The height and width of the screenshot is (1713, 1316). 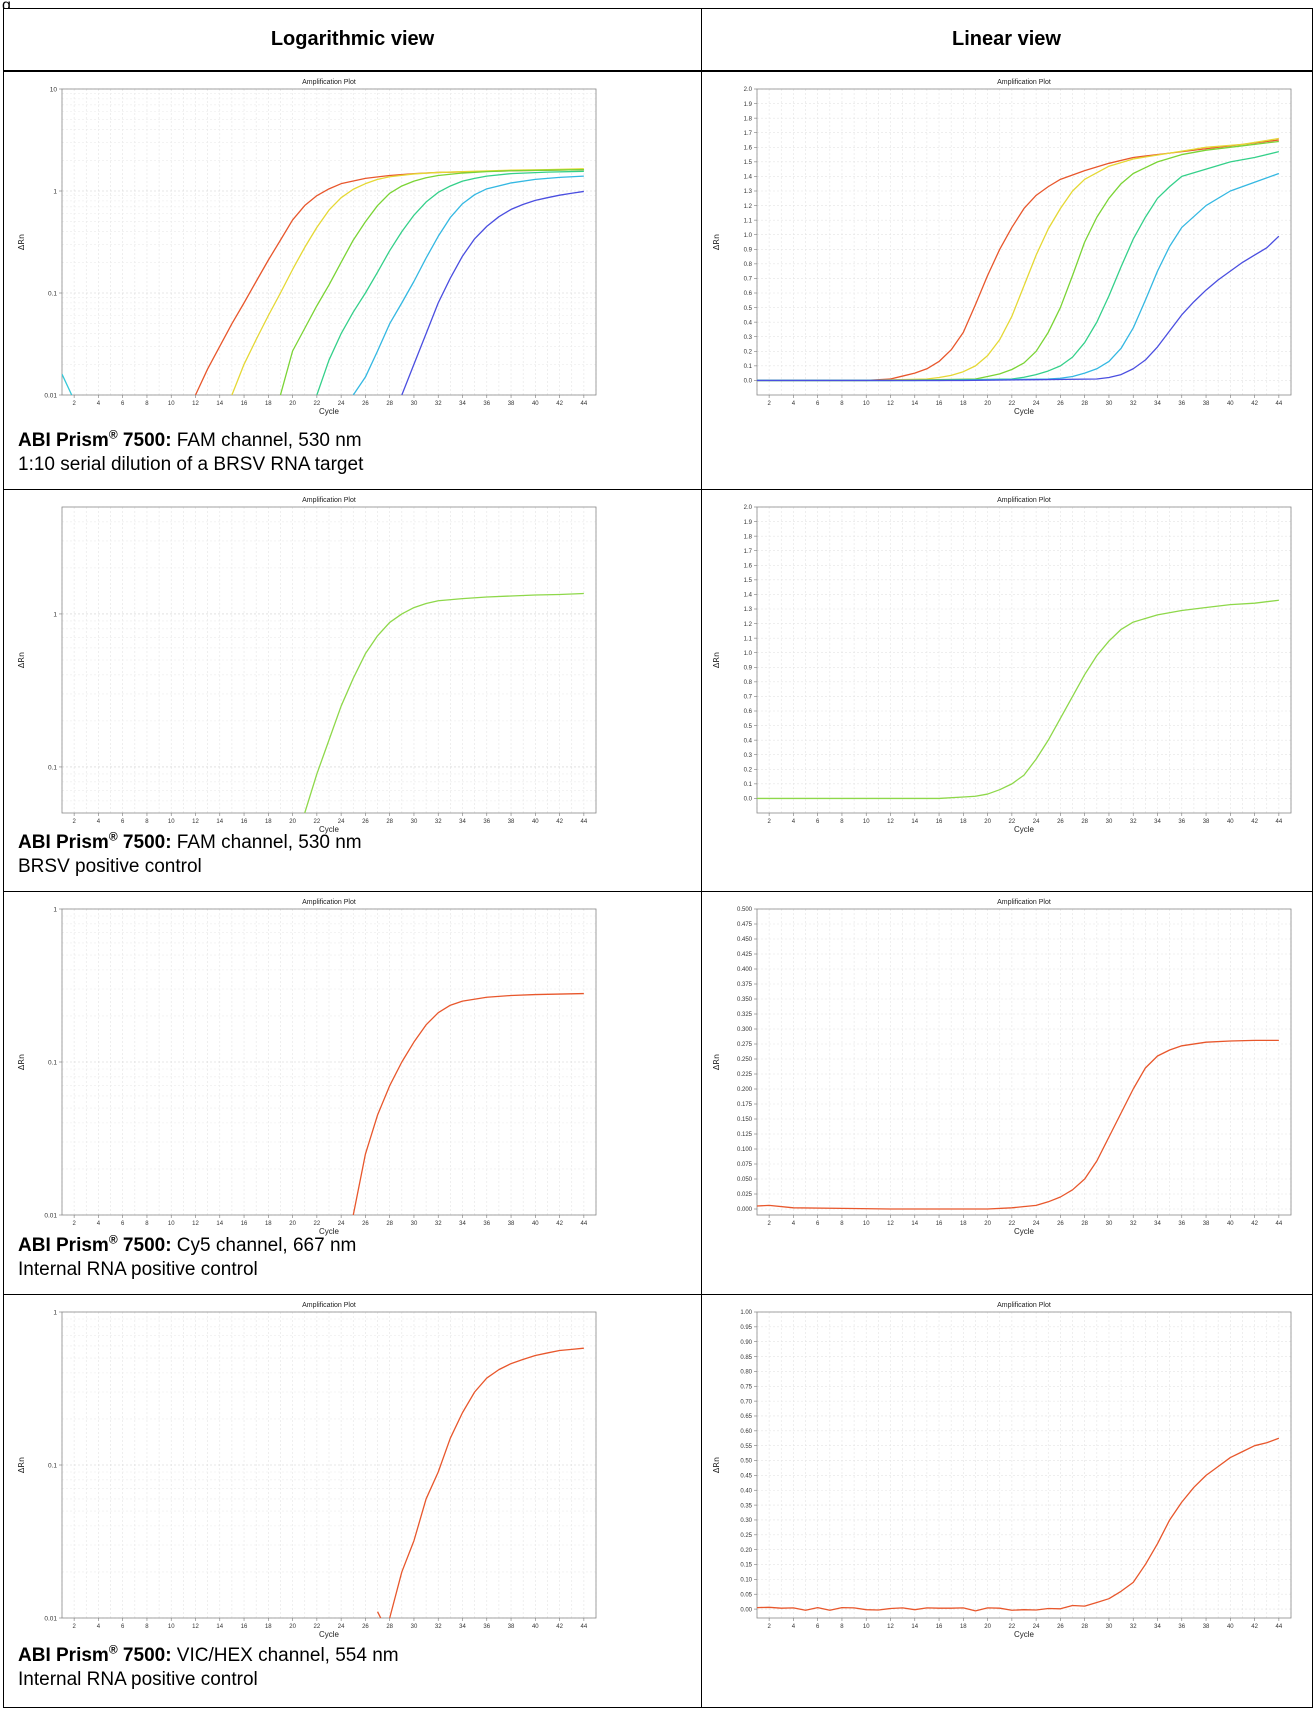 I want to click on x-tick-label: 16, so click(x=244, y=1224).